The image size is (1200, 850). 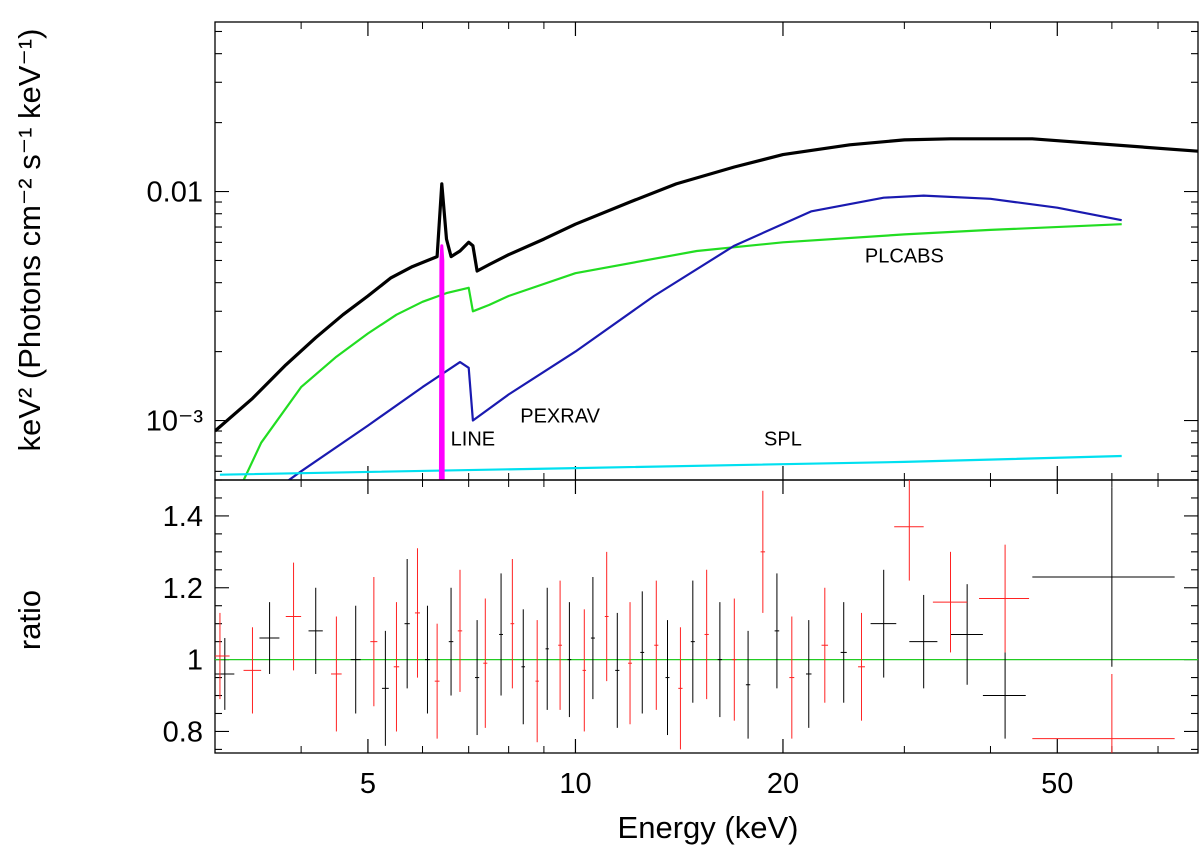 What do you see at coordinates (783, 784) in the screenshot?
I see `x-tick-label: 20` at bounding box center [783, 784].